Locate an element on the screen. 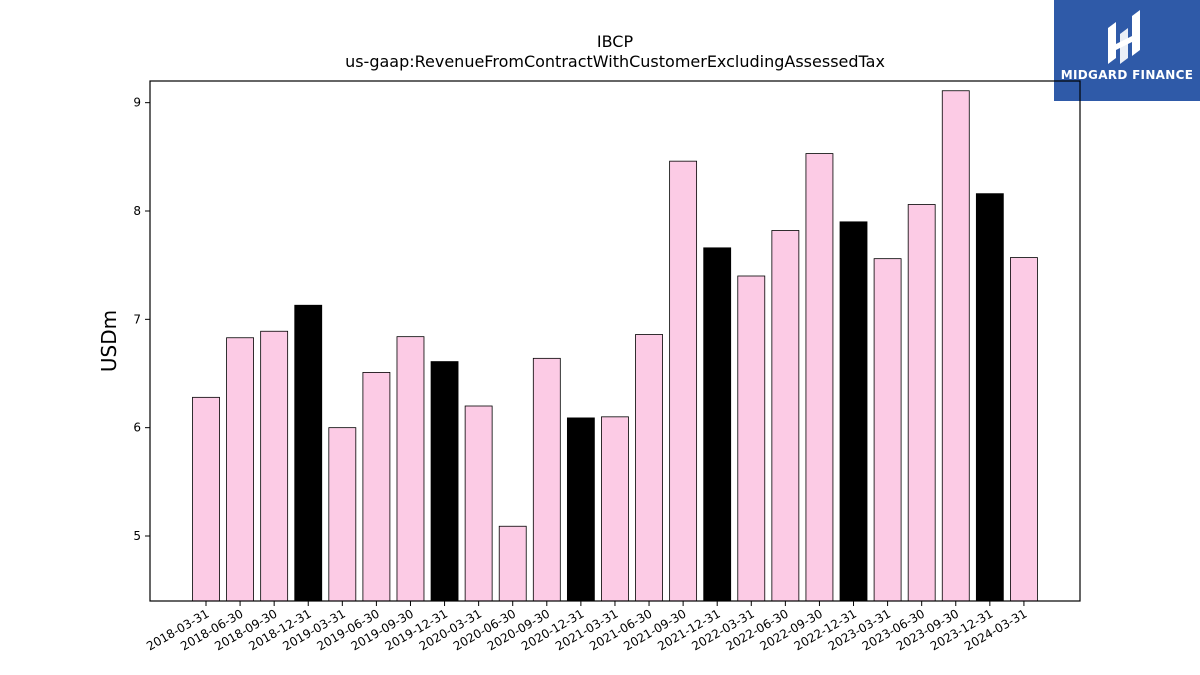  midgard-logo-icon is located at coordinates (1124, 37).